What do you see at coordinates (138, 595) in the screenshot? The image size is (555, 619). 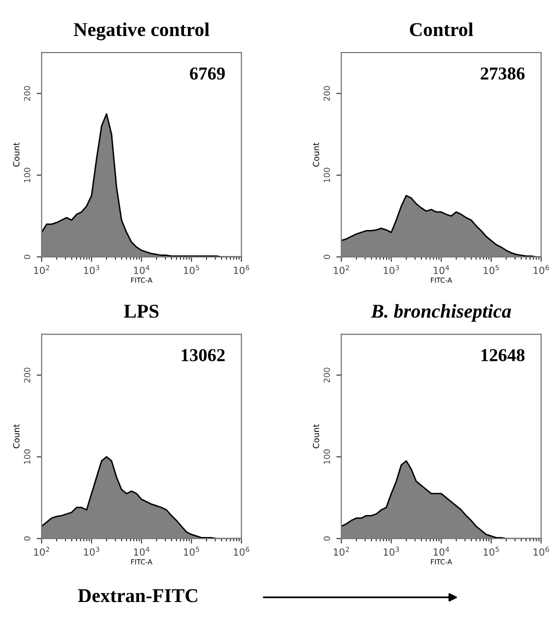 I see `text: Dextran-FITC` at bounding box center [138, 595].